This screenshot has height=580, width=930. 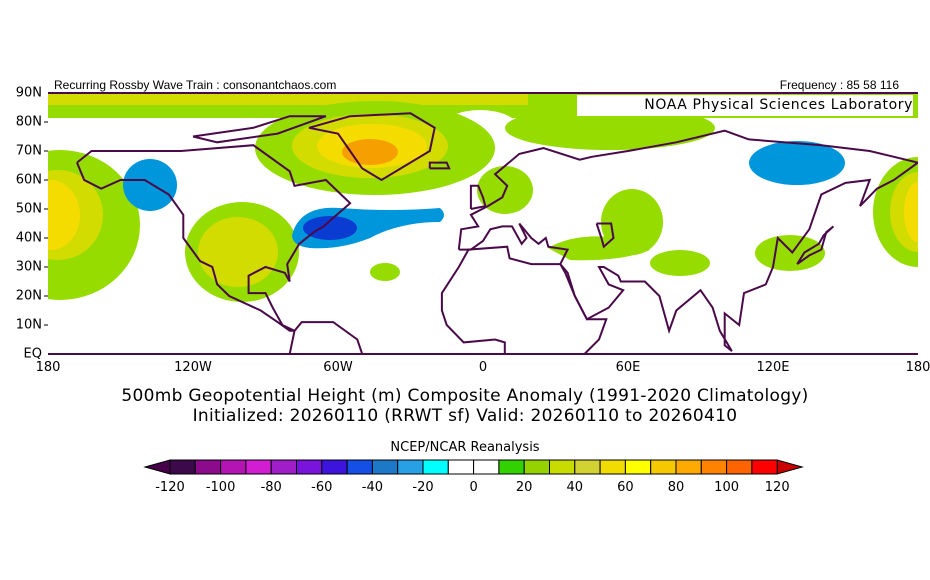 What do you see at coordinates (271, 487) in the screenshot?
I see `colorbar-label: -80` at bounding box center [271, 487].